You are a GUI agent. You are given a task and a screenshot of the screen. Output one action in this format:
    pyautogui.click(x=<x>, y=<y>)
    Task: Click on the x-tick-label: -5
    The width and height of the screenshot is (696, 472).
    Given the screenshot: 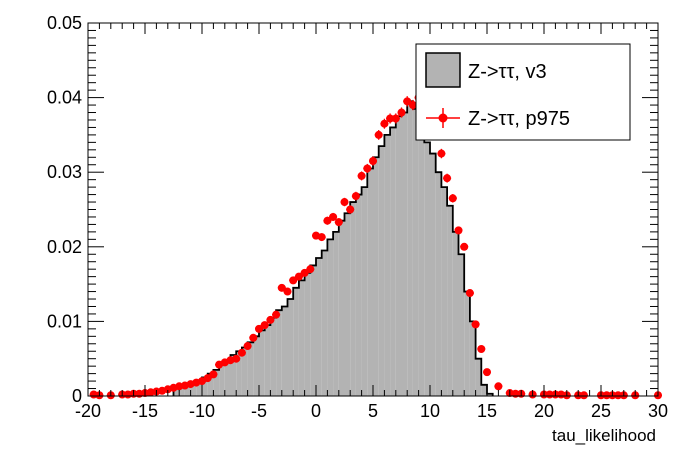 What is the action you would take?
    pyautogui.click(x=259, y=411)
    